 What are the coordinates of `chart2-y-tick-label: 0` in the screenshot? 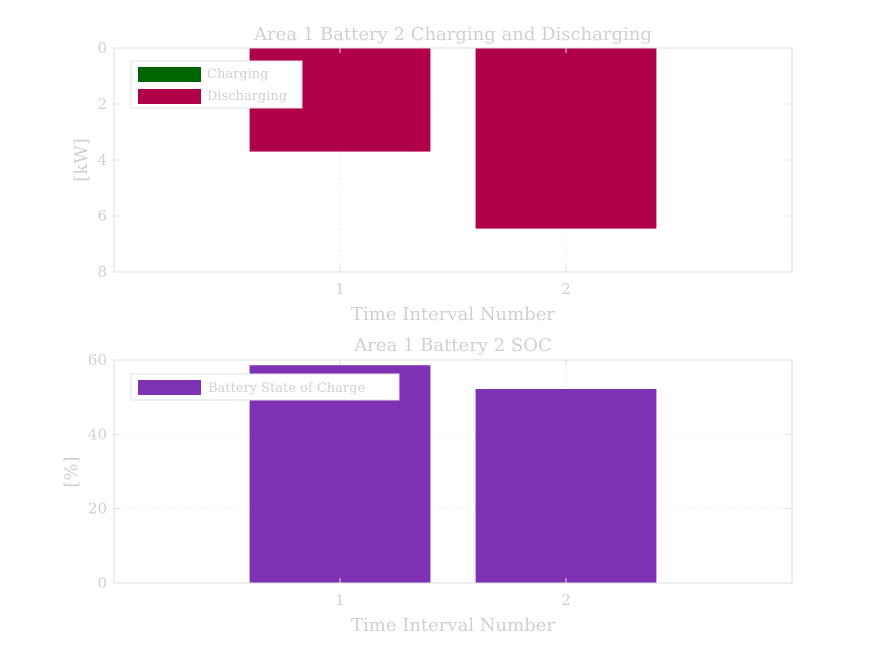 It's located at (102, 583).